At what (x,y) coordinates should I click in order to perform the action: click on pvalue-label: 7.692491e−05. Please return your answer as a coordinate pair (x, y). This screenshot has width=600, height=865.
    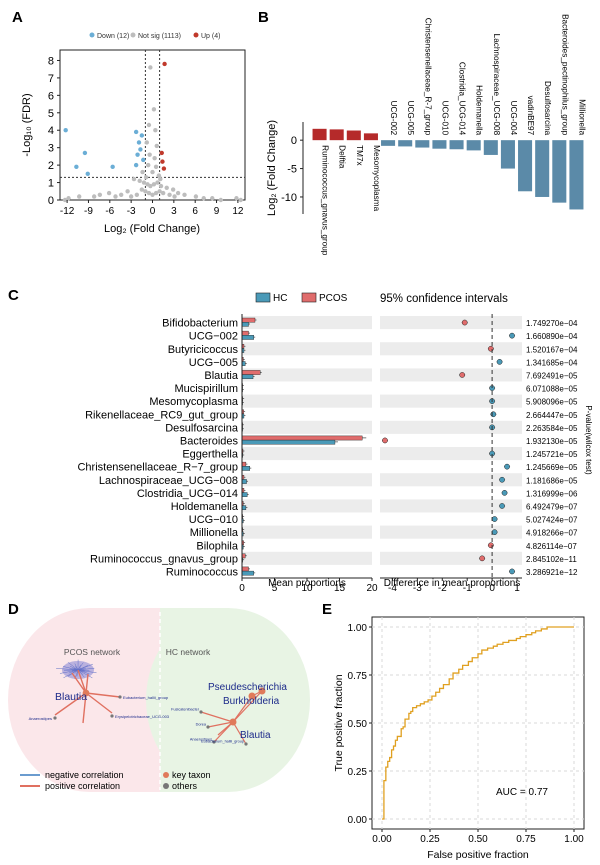
    Looking at the image, I should click on (552, 376).